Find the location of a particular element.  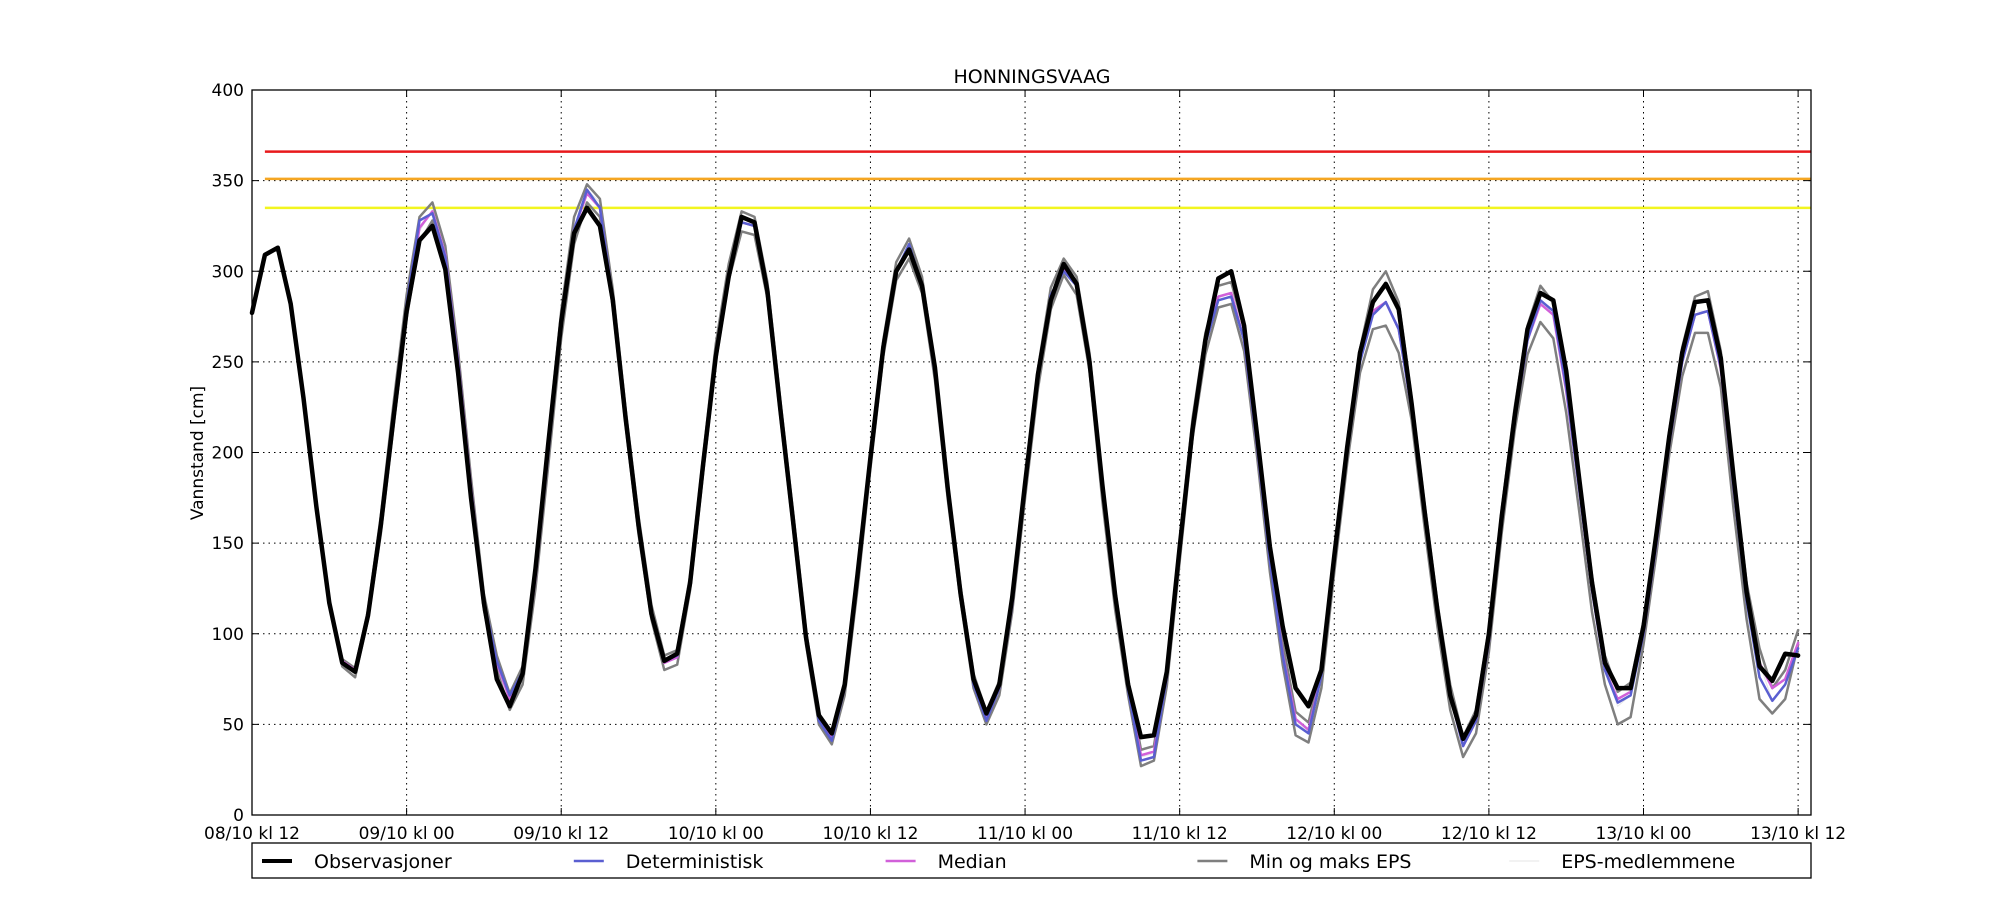

y-tick-label: 50 is located at coordinates (233, 725).